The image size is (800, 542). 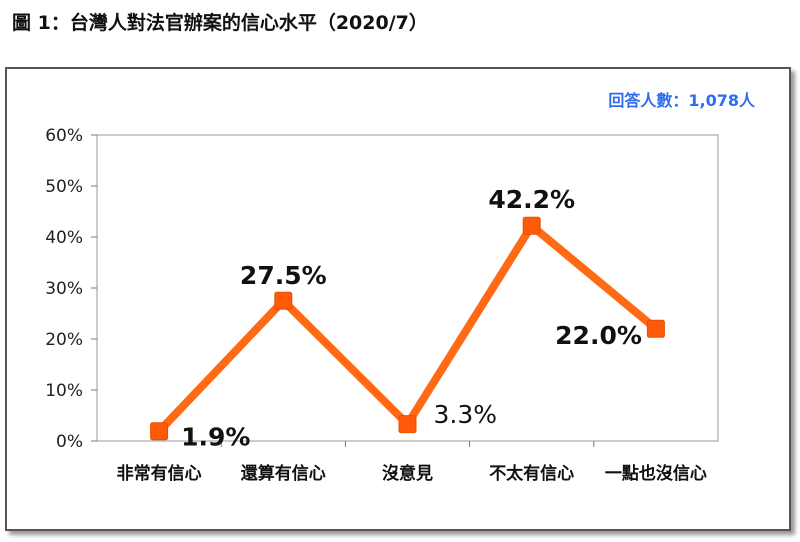 I want to click on data-label: 1.9%, so click(x=215, y=436).